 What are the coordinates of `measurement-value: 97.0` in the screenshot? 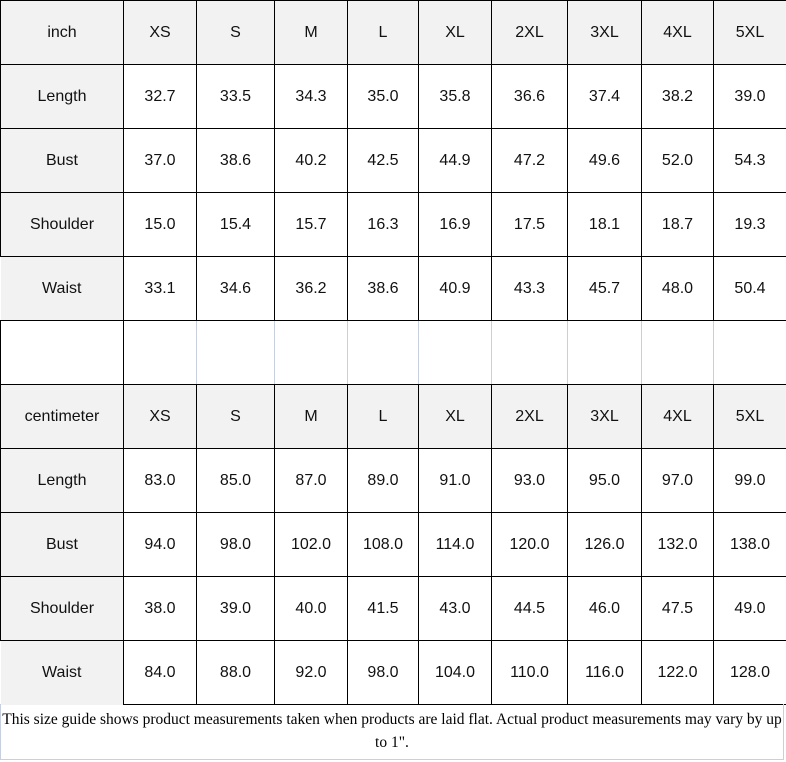 It's located at (677, 480).